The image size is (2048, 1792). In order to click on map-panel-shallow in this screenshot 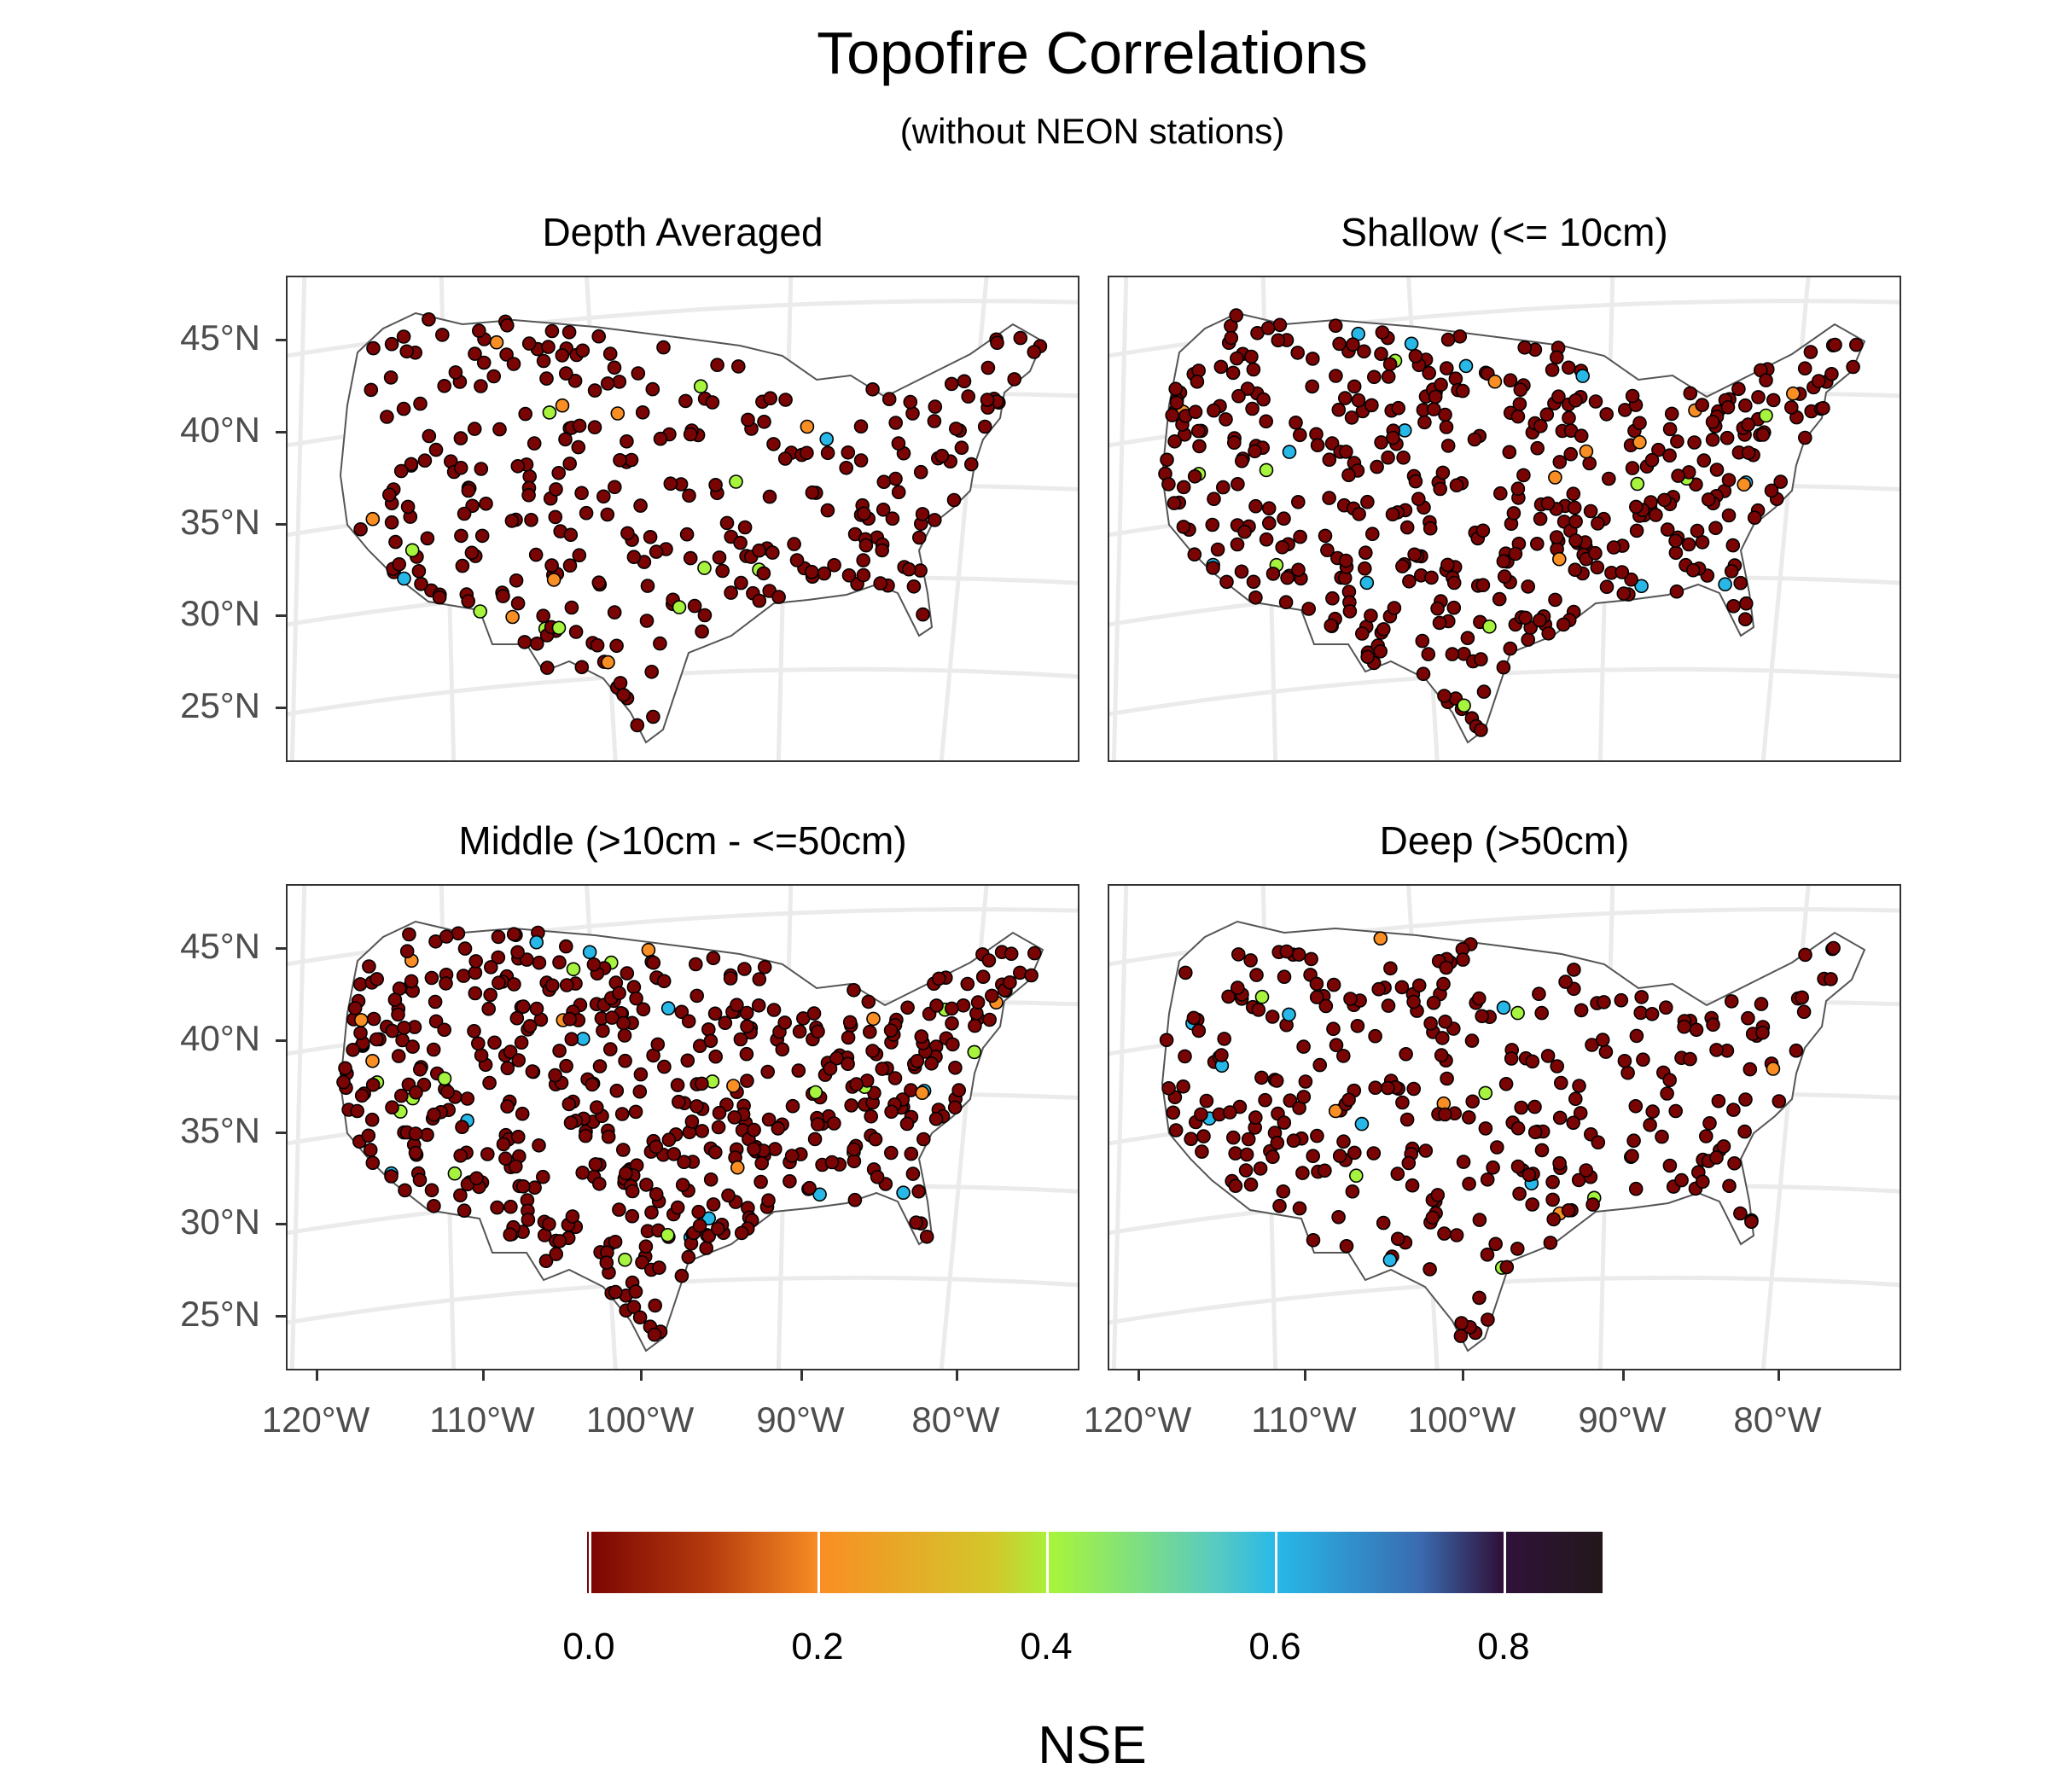, I will do `click(1504, 519)`.